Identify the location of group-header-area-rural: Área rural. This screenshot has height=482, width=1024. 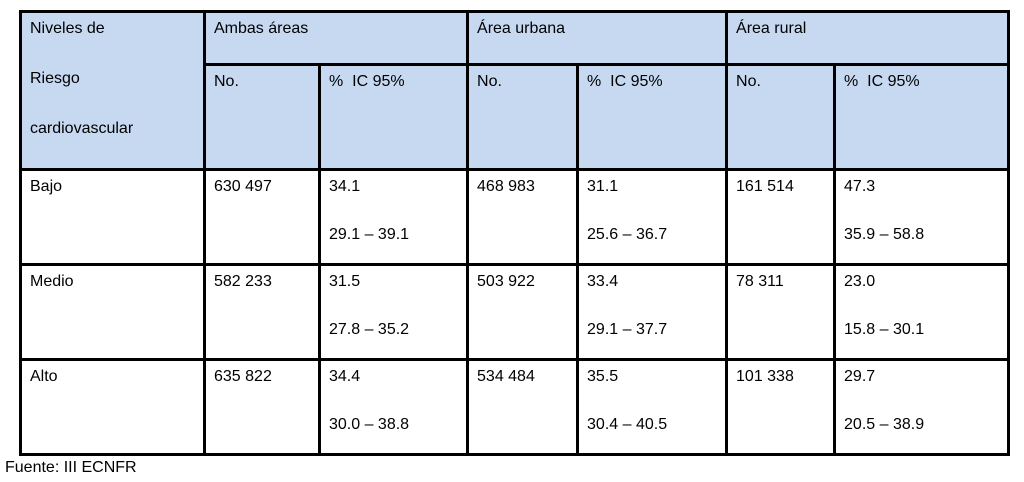
(868, 38).